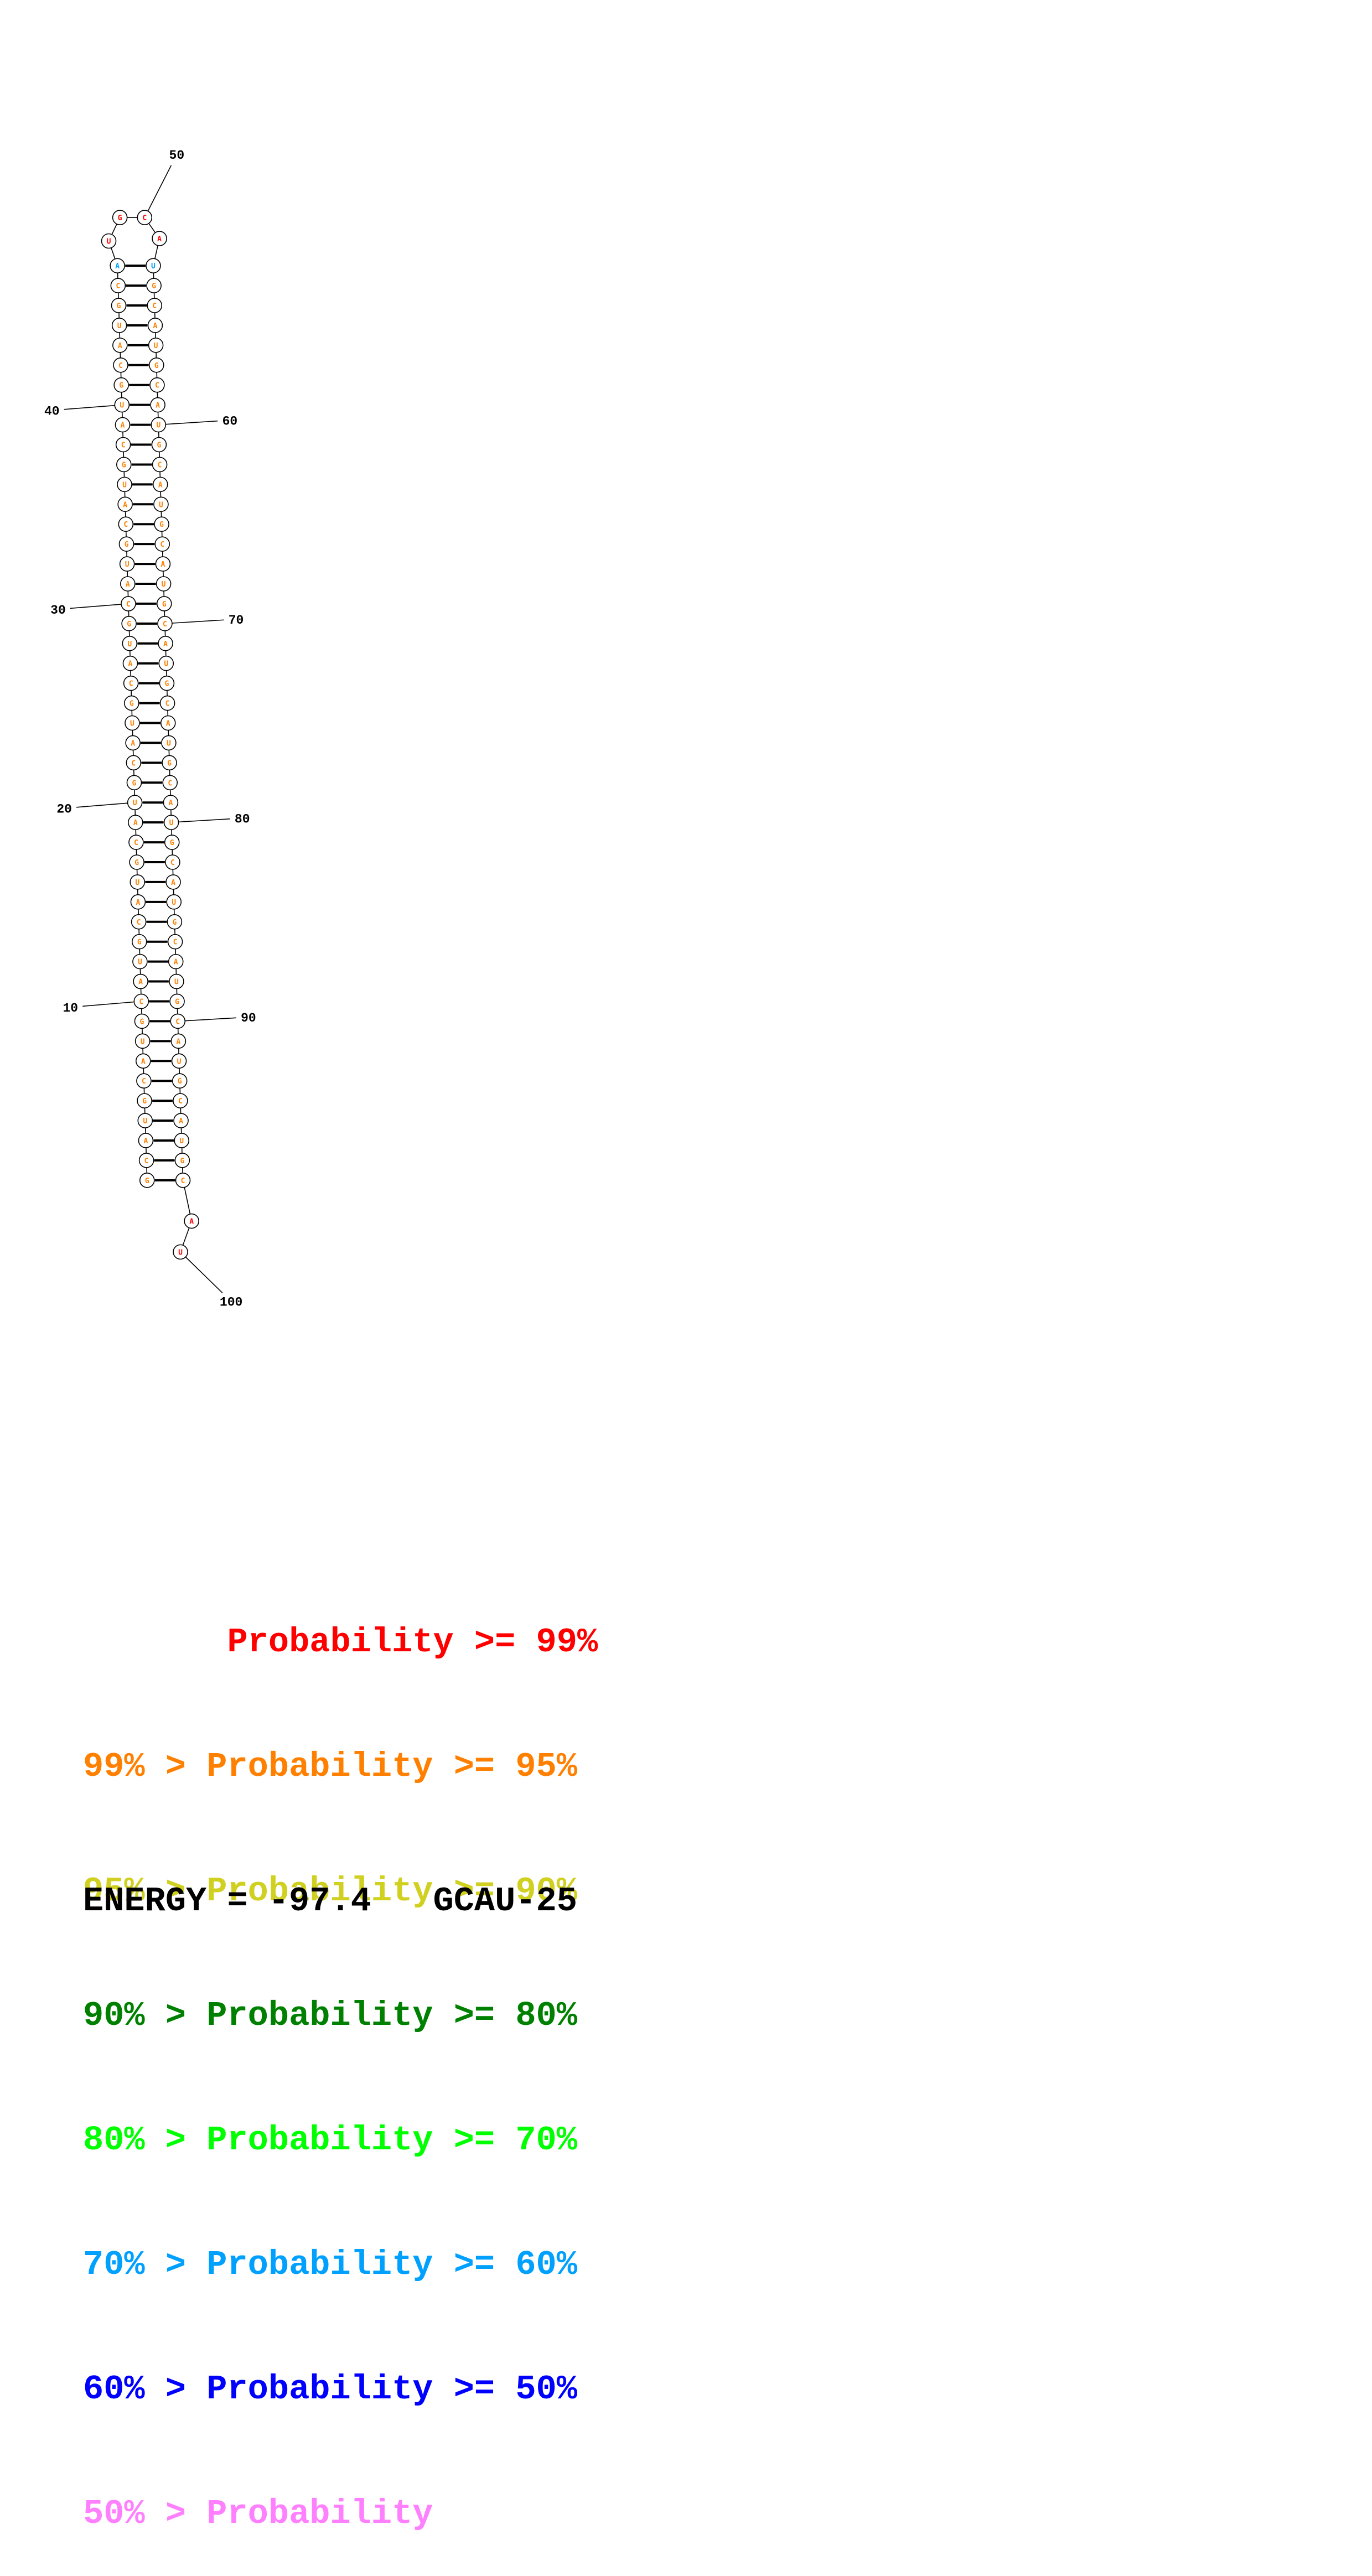 The width and height of the screenshot is (1372, 2576). I want to click on position-label: 10, so click(70, 1008).